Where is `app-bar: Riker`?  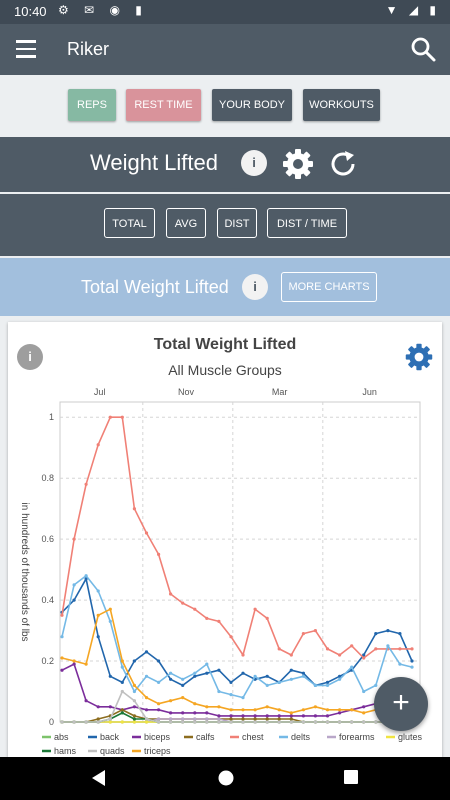 app-bar: Riker is located at coordinates (225, 49).